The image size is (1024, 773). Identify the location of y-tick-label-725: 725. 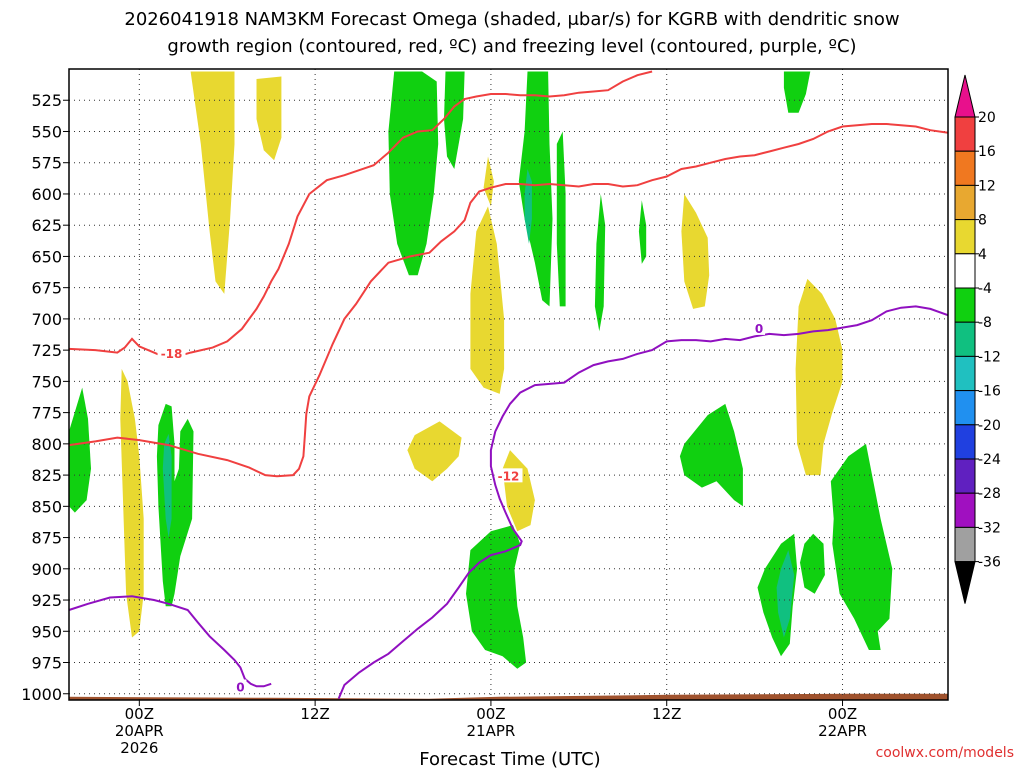
(46, 350).